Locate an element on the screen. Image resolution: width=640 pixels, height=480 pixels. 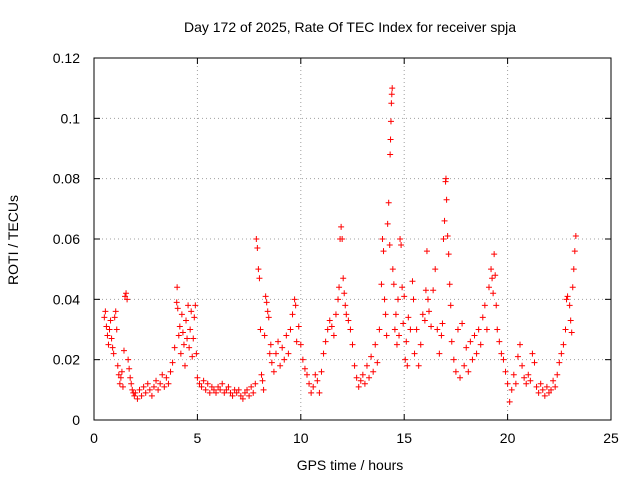
x-tick-label: 25 is located at coordinates (611, 438).